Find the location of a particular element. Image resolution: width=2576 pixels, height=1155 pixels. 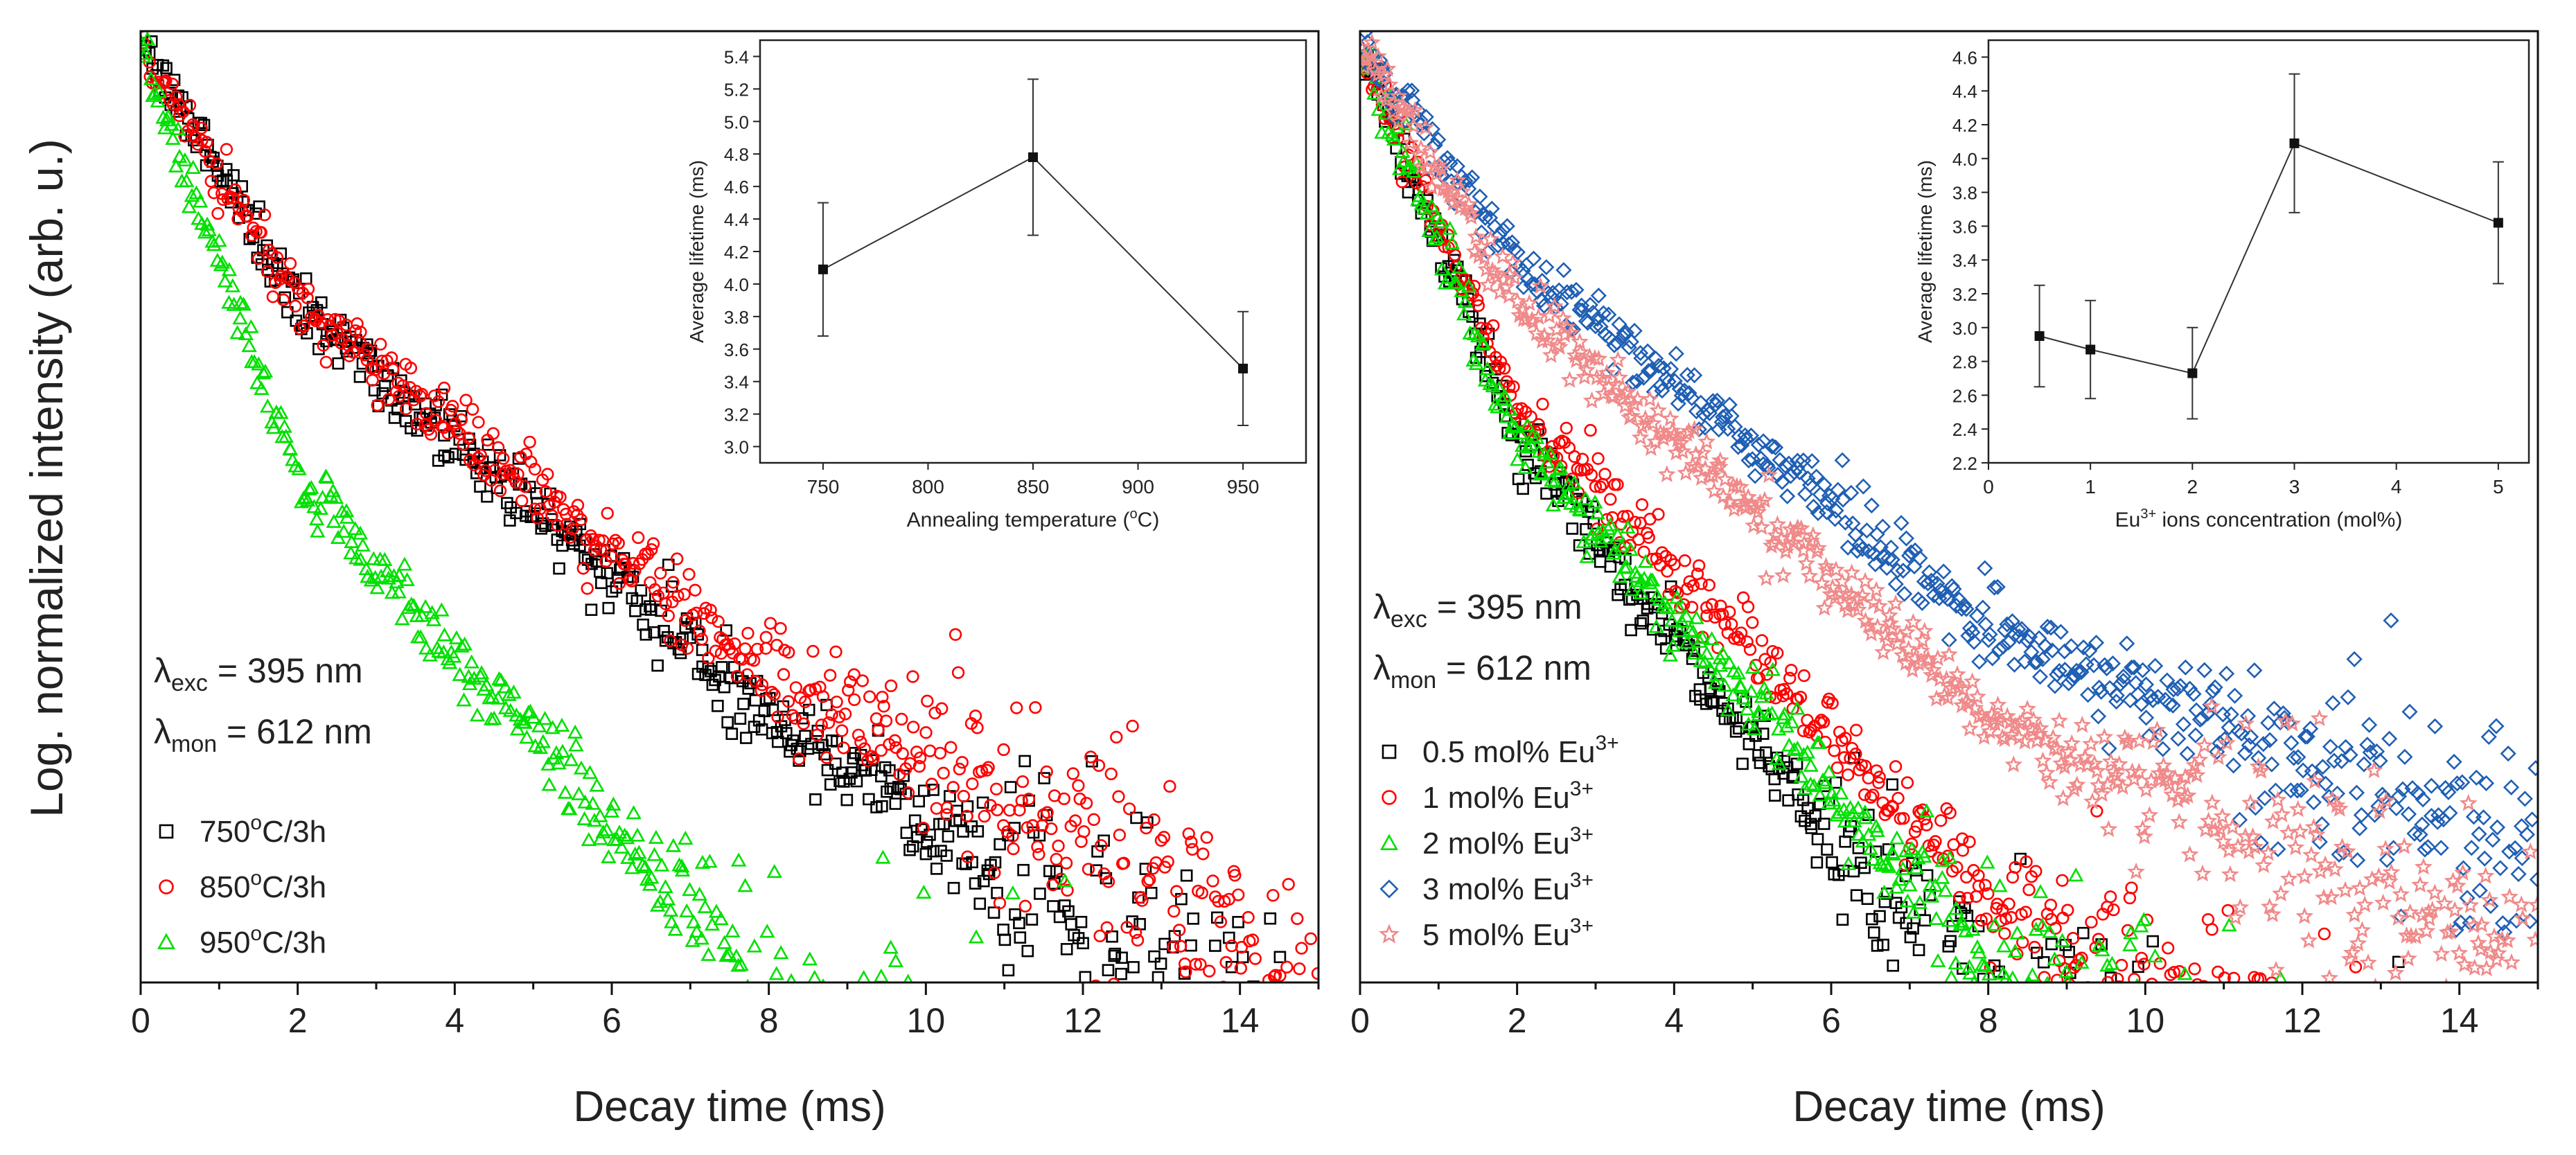

inset-y-tick-label: 3.0 is located at coordinates (1965, 328).